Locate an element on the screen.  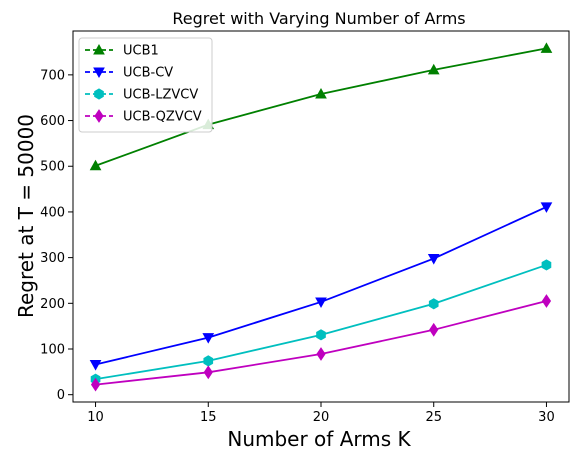
y-tick-label: 100 is located at coordinates (52, 350).